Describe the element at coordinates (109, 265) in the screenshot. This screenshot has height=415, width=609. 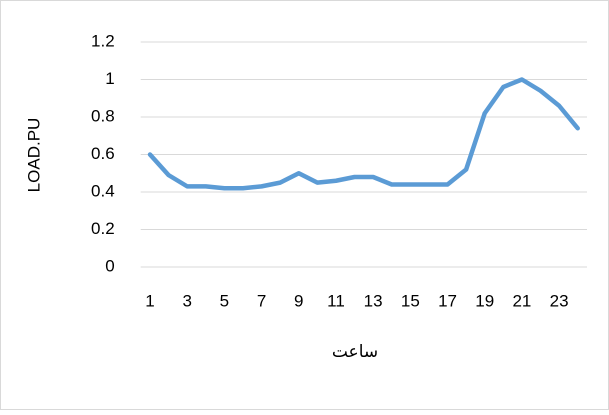
I see `y-tick-label: 0` at that location.